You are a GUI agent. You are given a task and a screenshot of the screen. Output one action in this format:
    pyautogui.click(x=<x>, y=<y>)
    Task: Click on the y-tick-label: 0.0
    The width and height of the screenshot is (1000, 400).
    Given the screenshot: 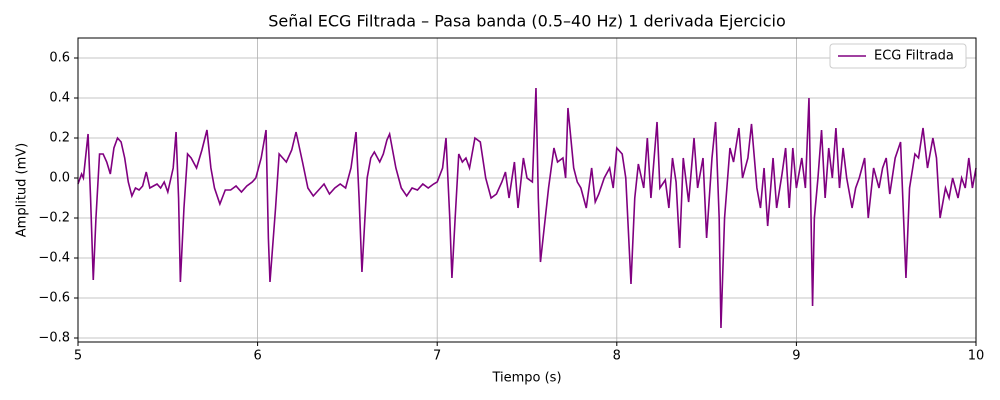 What is the action you would take?
    pyautogui.click(x=59, y=178)
    